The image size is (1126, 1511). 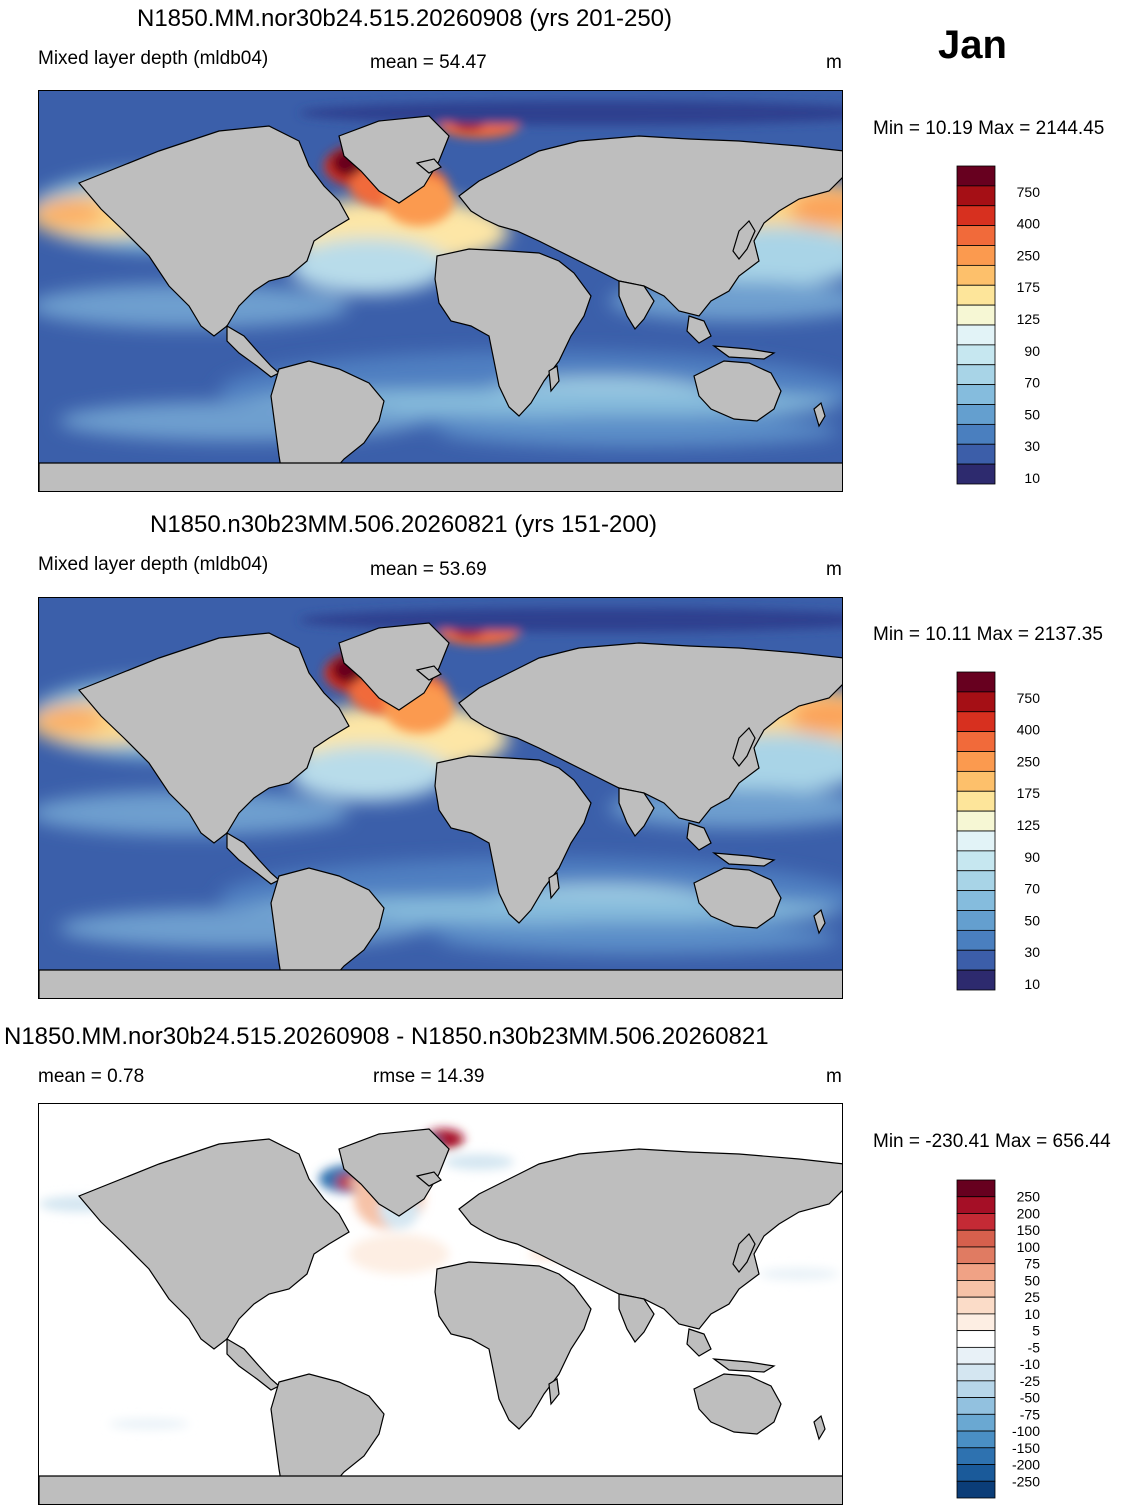 What do you see at coordinates (1036, 1331) in the screenshot?
I see `colorbar-label: 5` at bounding box center [1036, 1331].